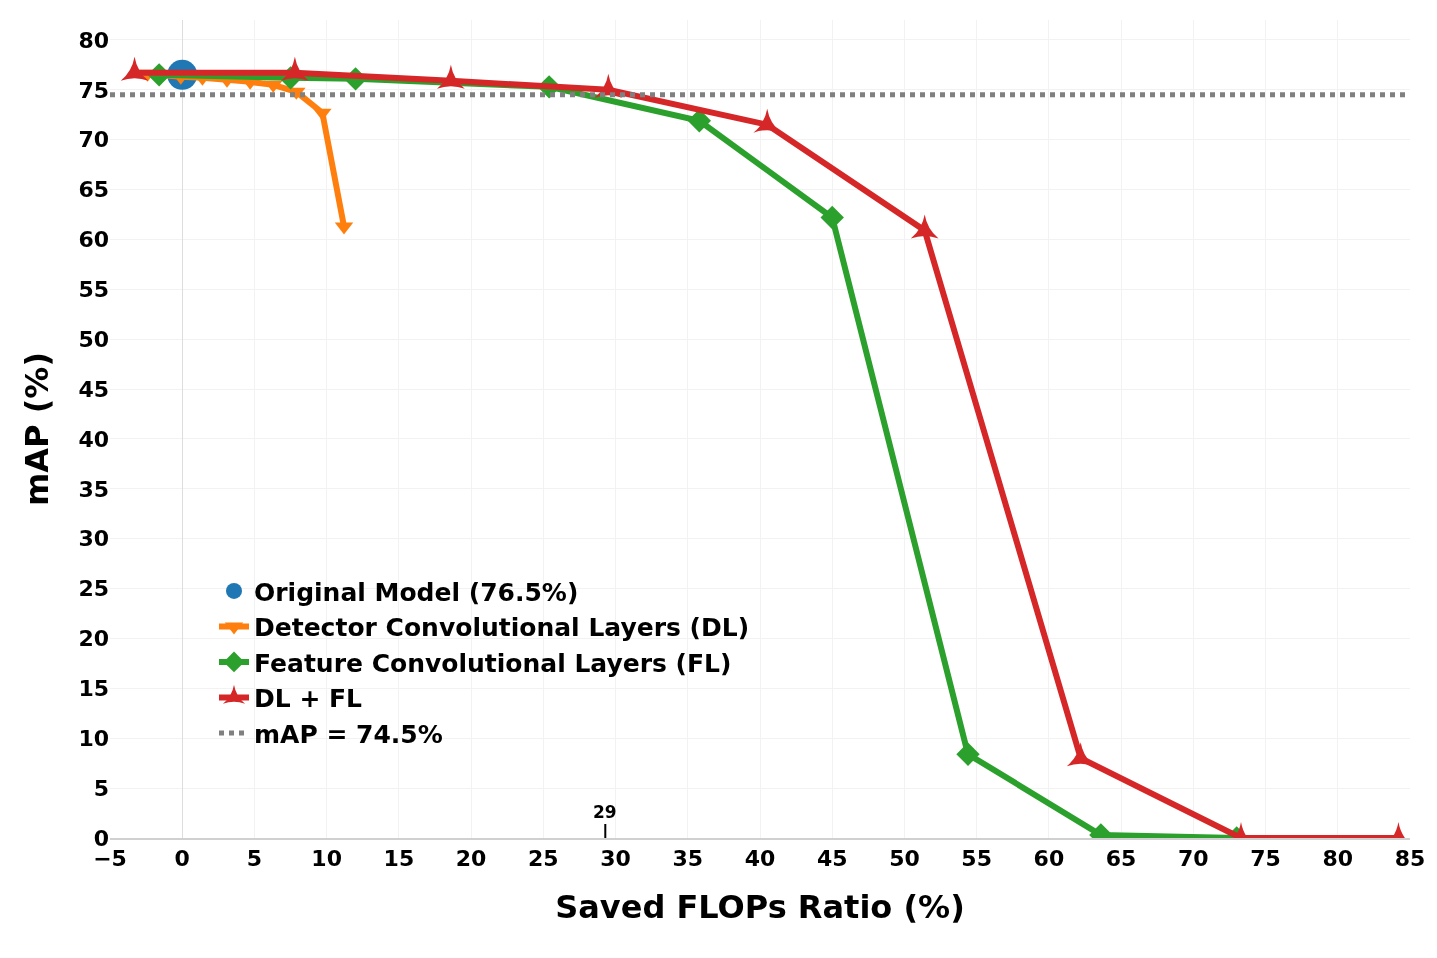  I want to click on x-tick-label: 5, so click(254, 859).